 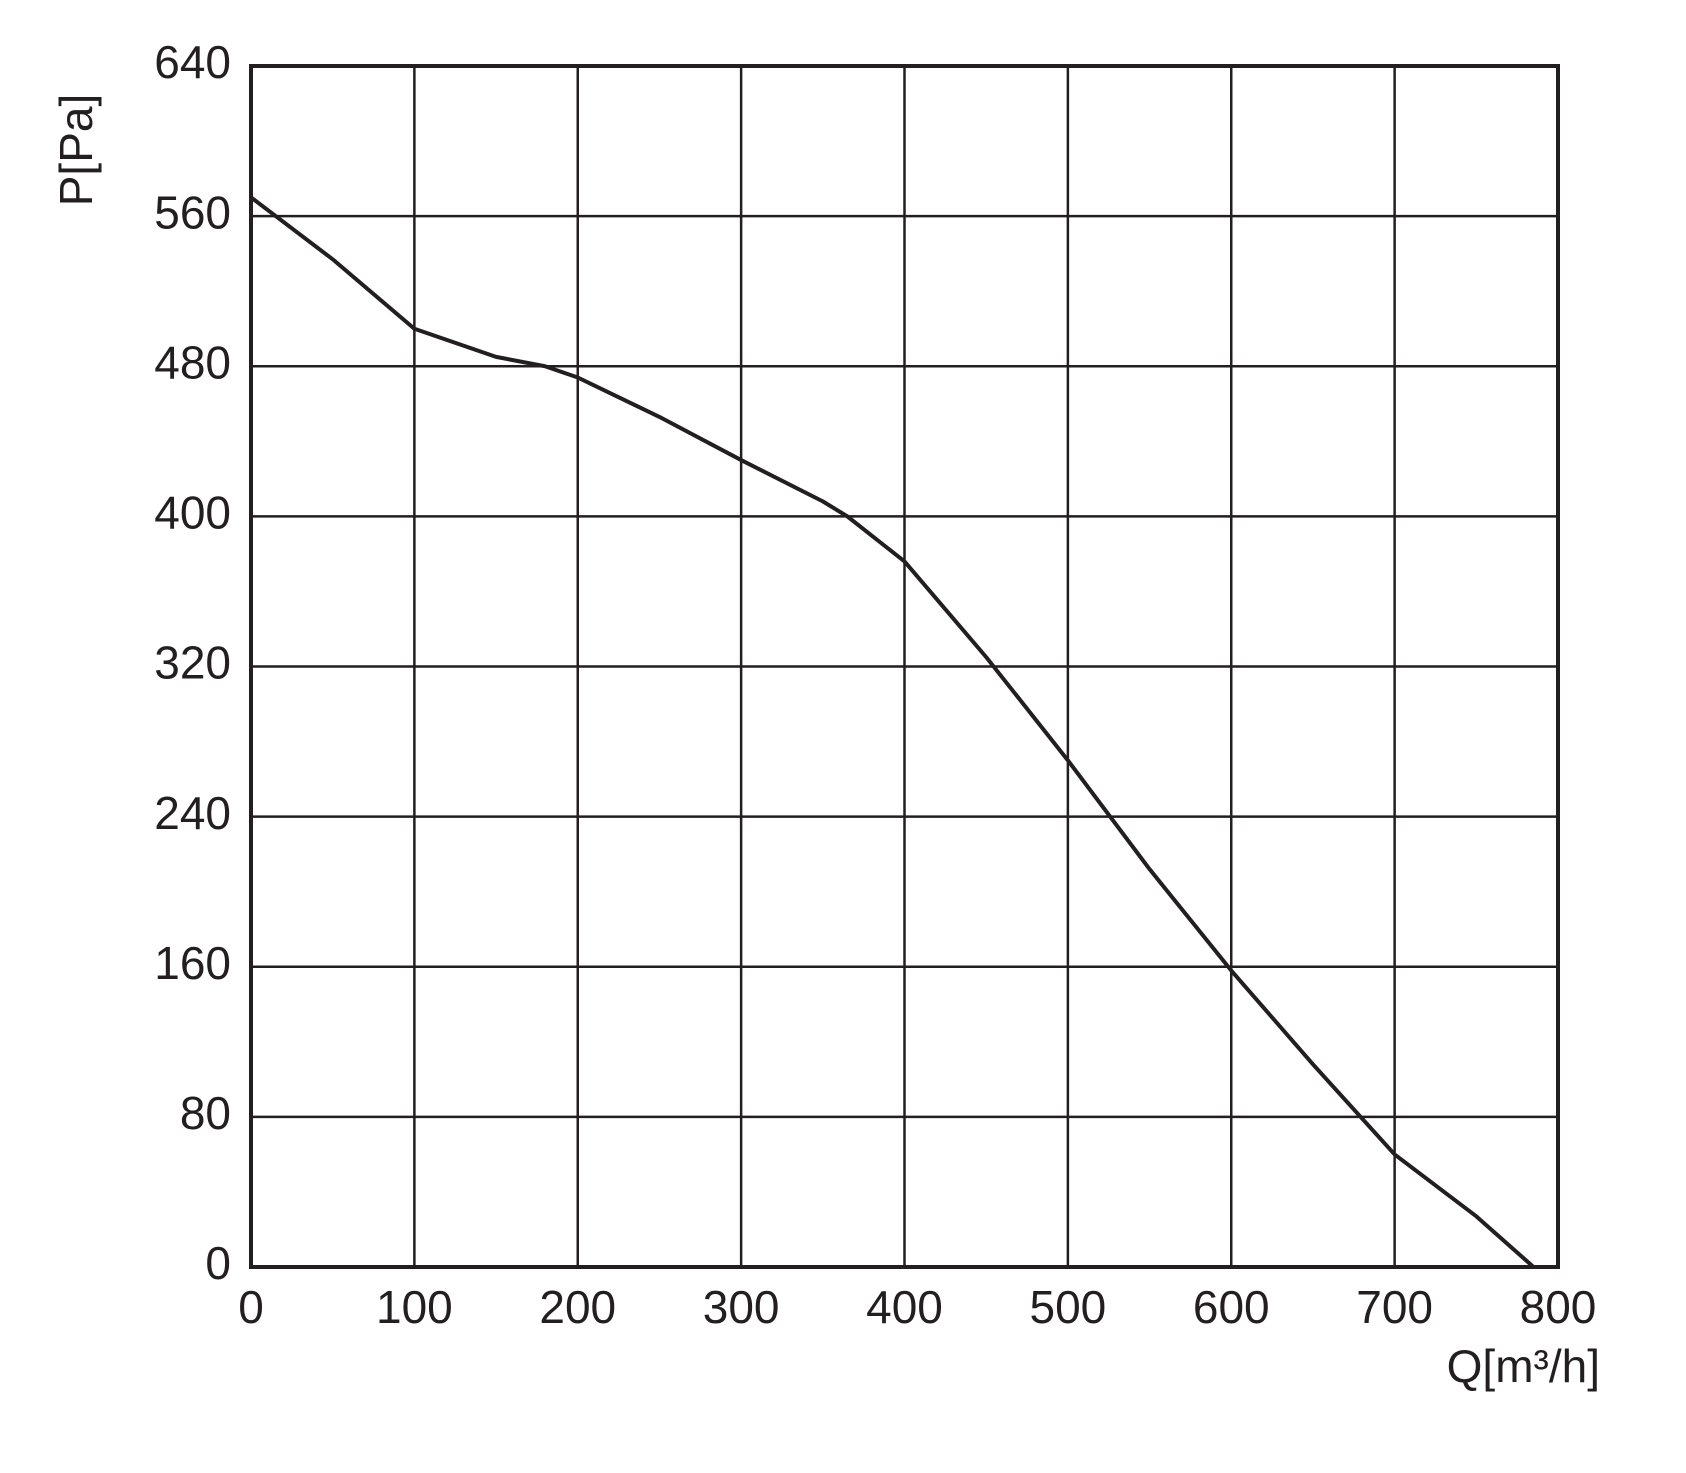 I want to click on y-tick-label: 640, so click(x=192, y=62).